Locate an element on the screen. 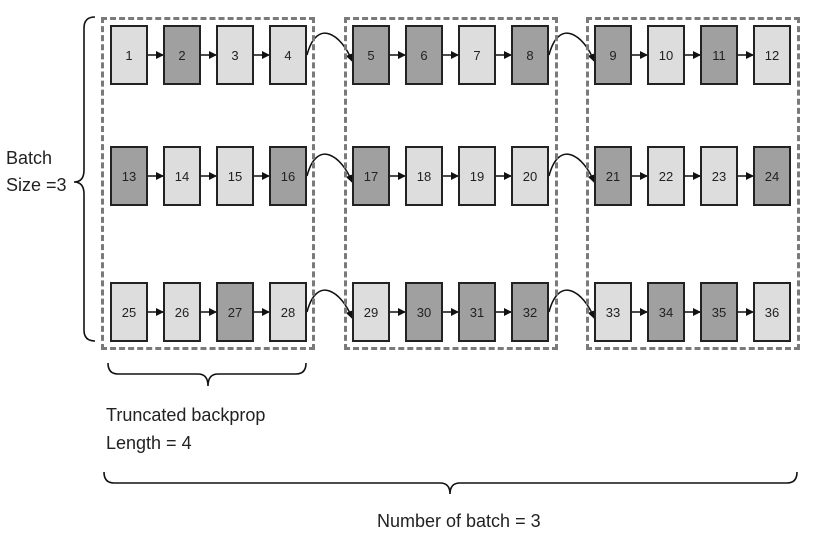  cell-7: 7 is located at coordinates (477, 55).